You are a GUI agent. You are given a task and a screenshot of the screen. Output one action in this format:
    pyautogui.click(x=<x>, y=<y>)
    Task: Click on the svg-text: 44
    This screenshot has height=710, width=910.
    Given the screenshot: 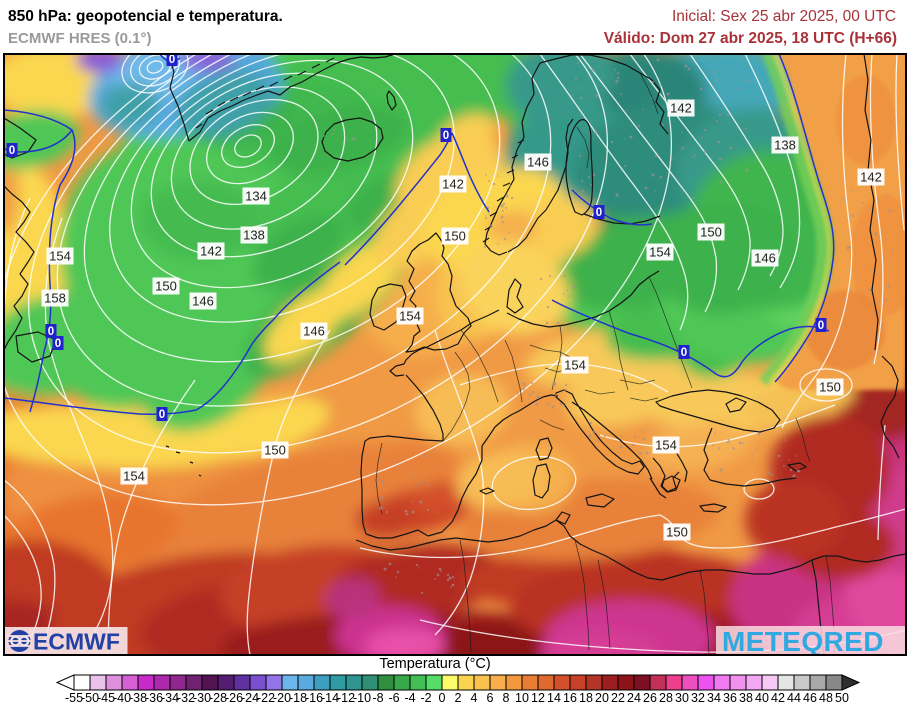 What is the action you would take?
    pyautogui.click(x=794, y=698)
    